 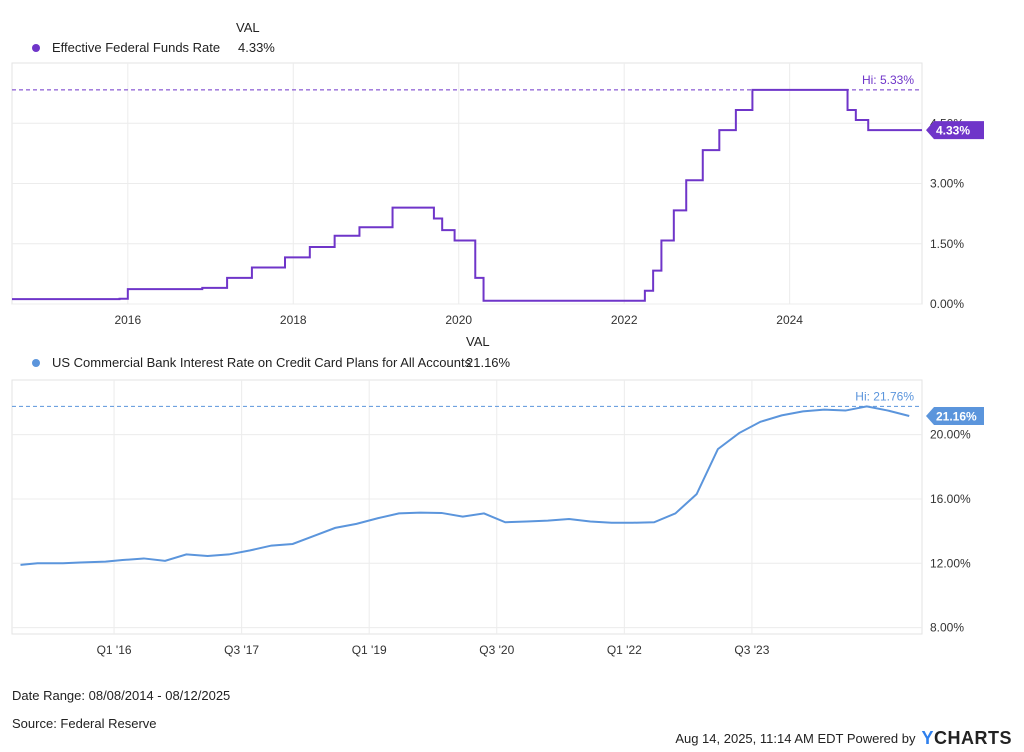 What do you see at coordinates (624, 320) in the screenshot?
I see `x-tick-label: 2022` at bounding box center [624, 320].